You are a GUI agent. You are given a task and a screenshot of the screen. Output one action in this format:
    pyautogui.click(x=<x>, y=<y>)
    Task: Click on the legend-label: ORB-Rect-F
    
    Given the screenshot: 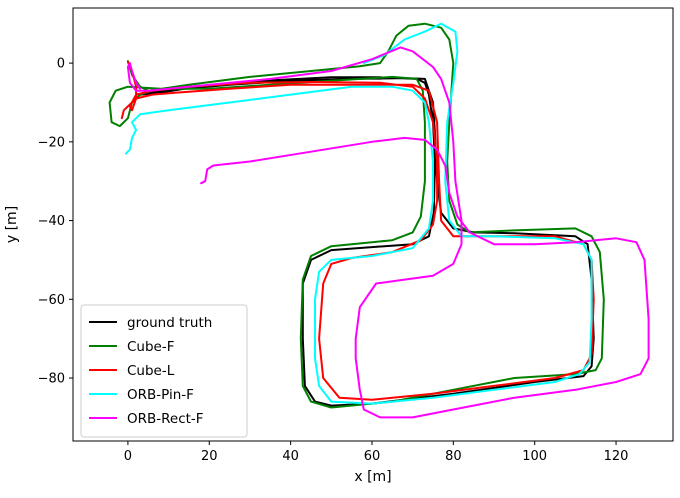 What is the action you would take?
    pyautogui.click(x=165, y=419)
    